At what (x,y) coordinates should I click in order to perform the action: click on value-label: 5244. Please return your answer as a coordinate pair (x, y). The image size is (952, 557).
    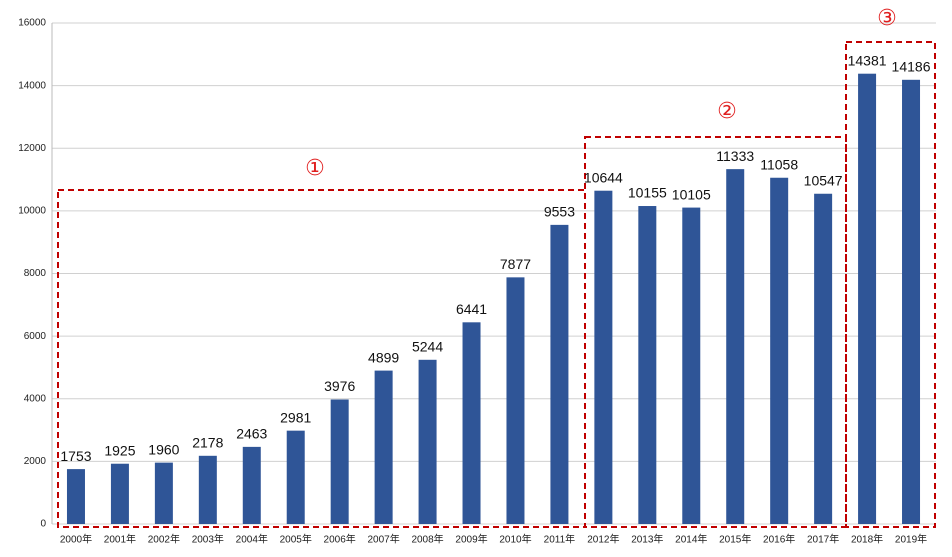
    Looking at the image, I should click on (427, 347).